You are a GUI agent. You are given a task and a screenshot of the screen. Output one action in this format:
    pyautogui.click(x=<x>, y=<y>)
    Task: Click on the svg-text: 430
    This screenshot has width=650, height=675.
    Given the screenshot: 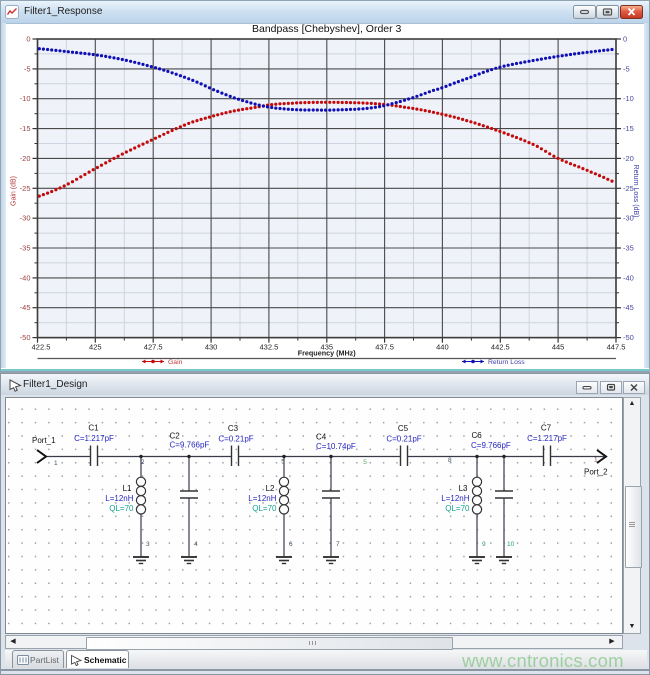 What is the action you would take?
    pyautogui.click(x=211, y=347)
    